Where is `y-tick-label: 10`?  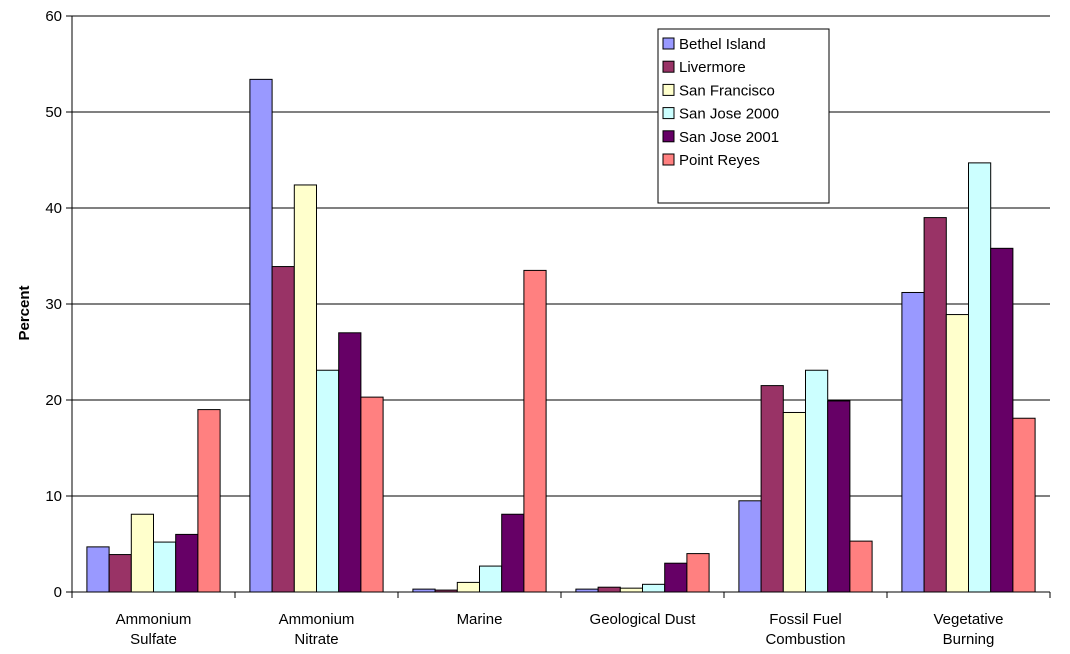 y-tick-label: 10 is located at coordinates (53, 496).